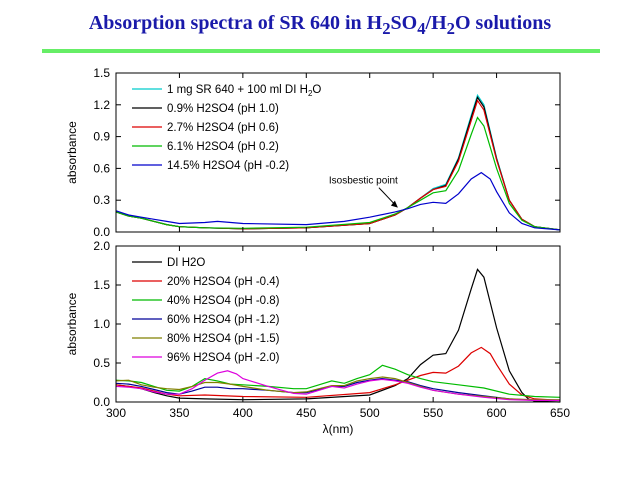  I want to click on bottom-panel-legend-label-3: 40% H2SO4 (pH -0.8), so click(223, 301).